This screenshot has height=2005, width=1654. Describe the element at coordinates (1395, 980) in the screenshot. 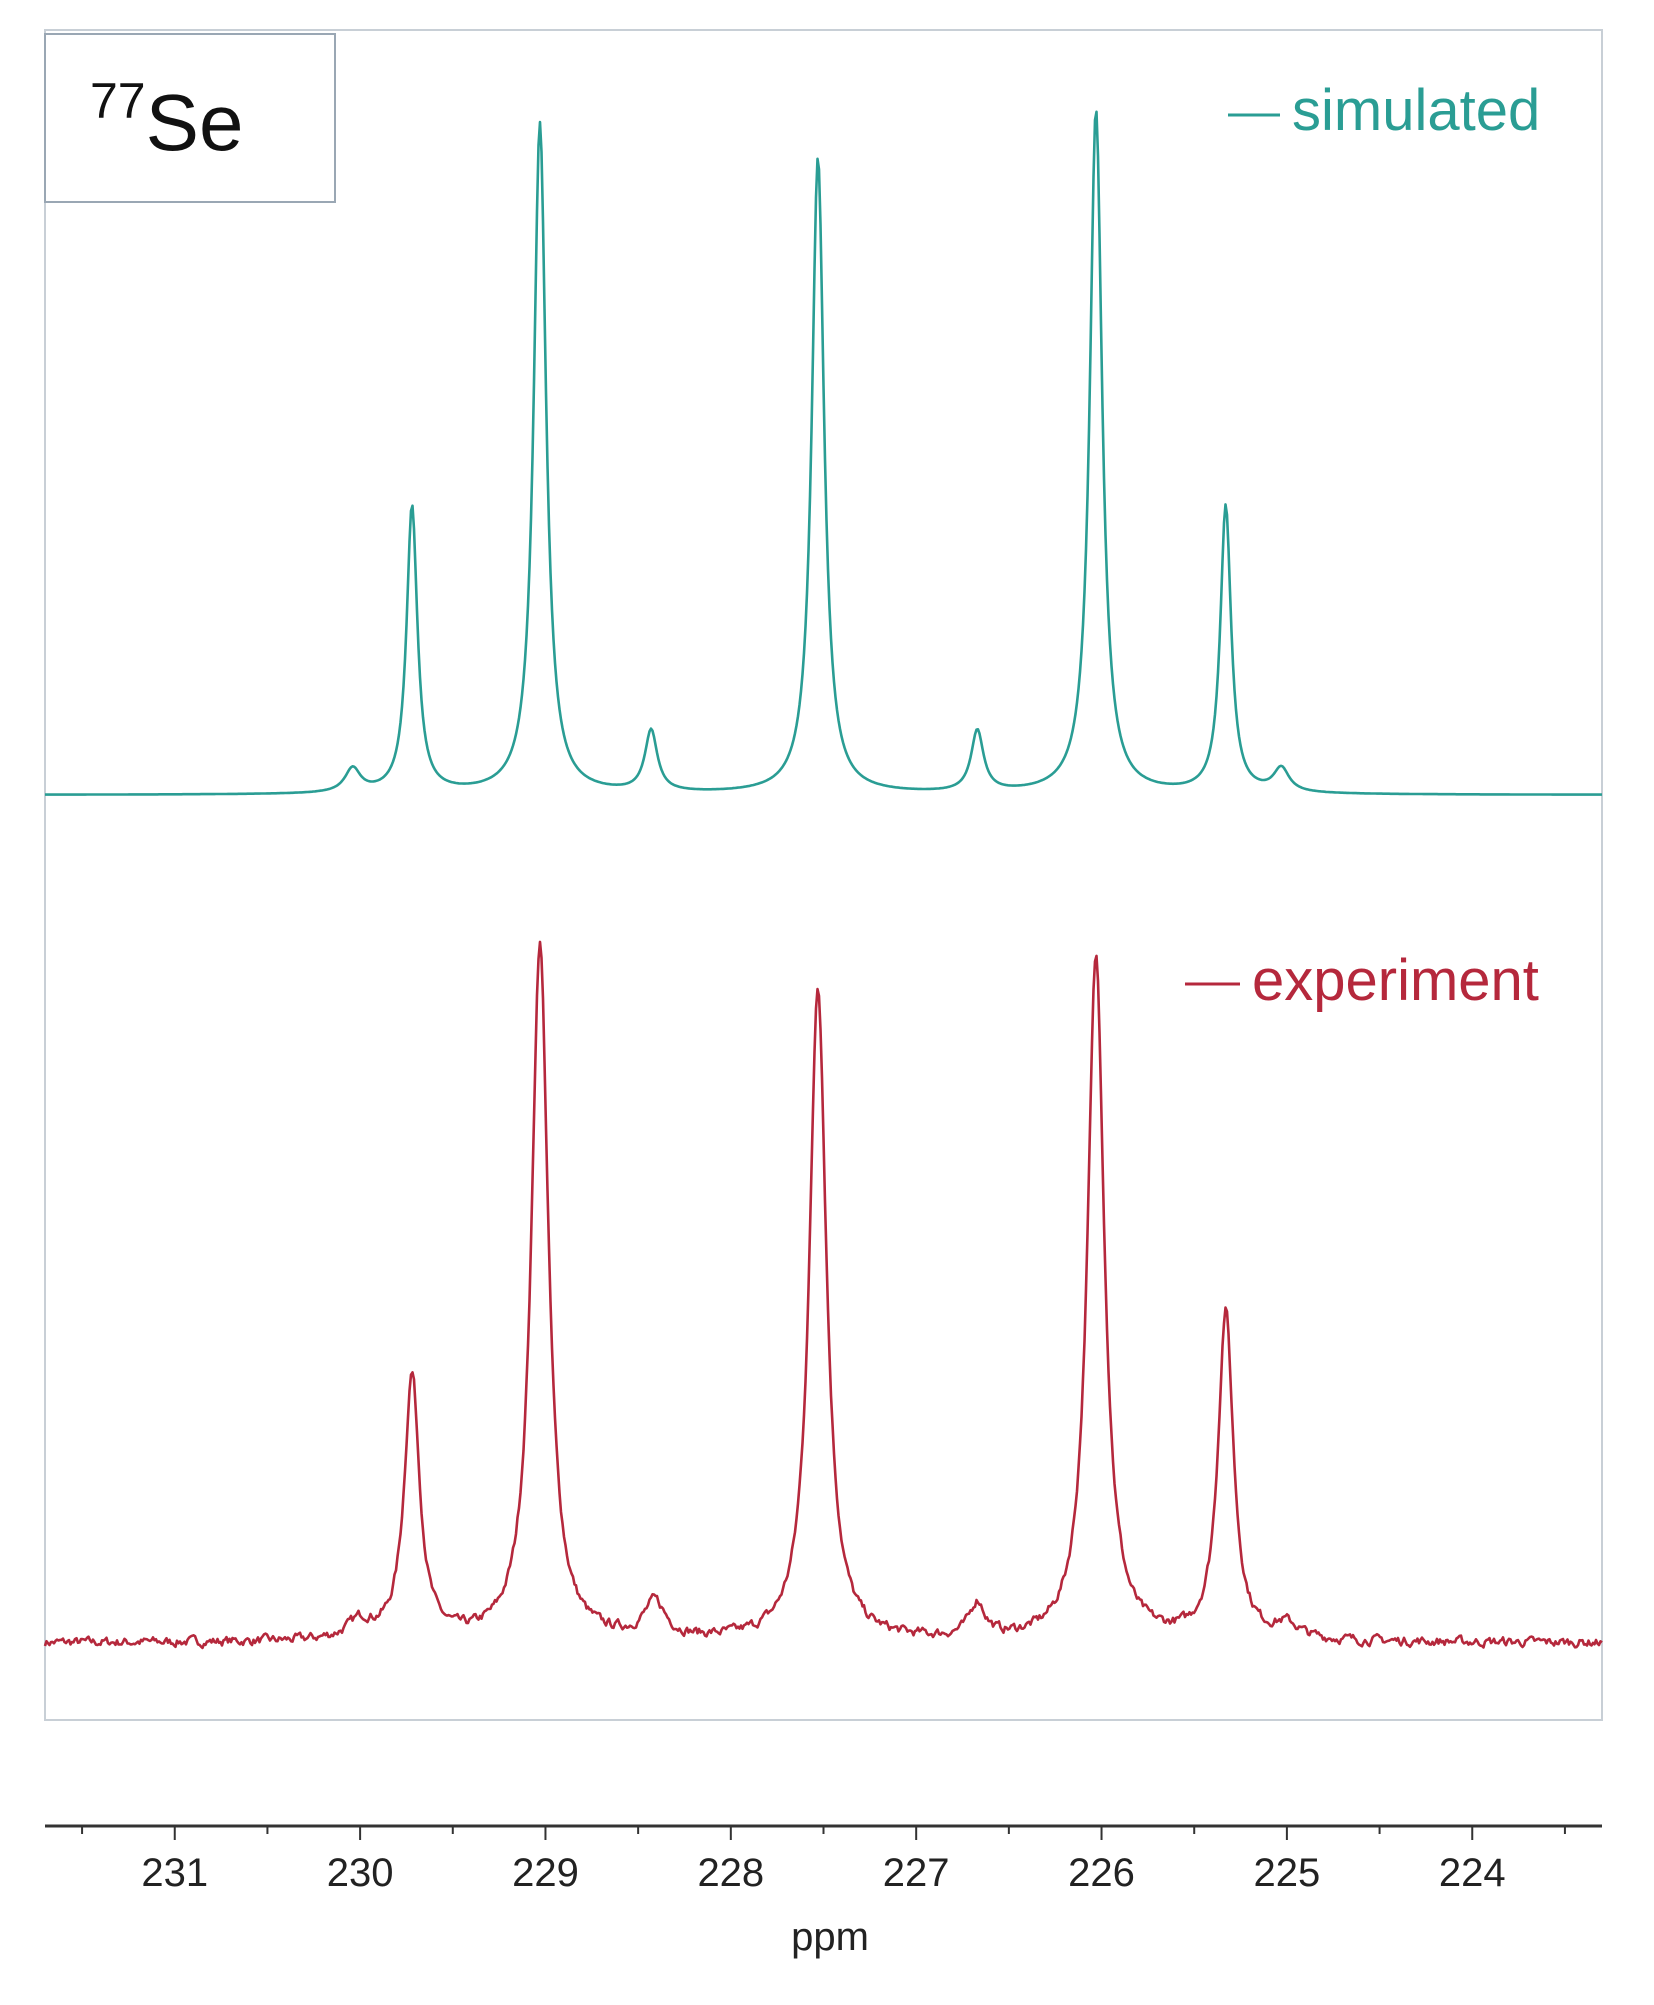

I see `legend-label-experiment: experiment` at that location.